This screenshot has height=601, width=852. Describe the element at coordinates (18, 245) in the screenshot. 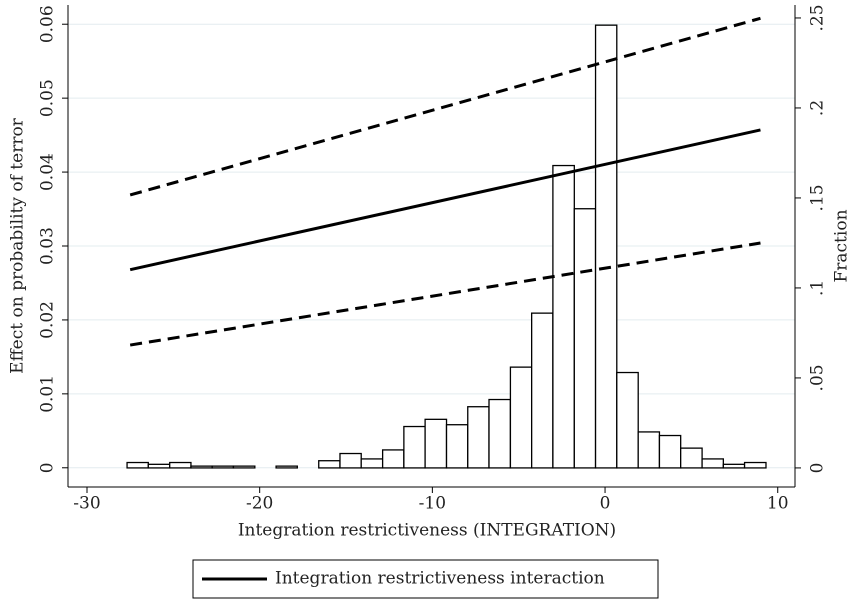

I see `y-axis-label: Effect on probability of terror` at that location.